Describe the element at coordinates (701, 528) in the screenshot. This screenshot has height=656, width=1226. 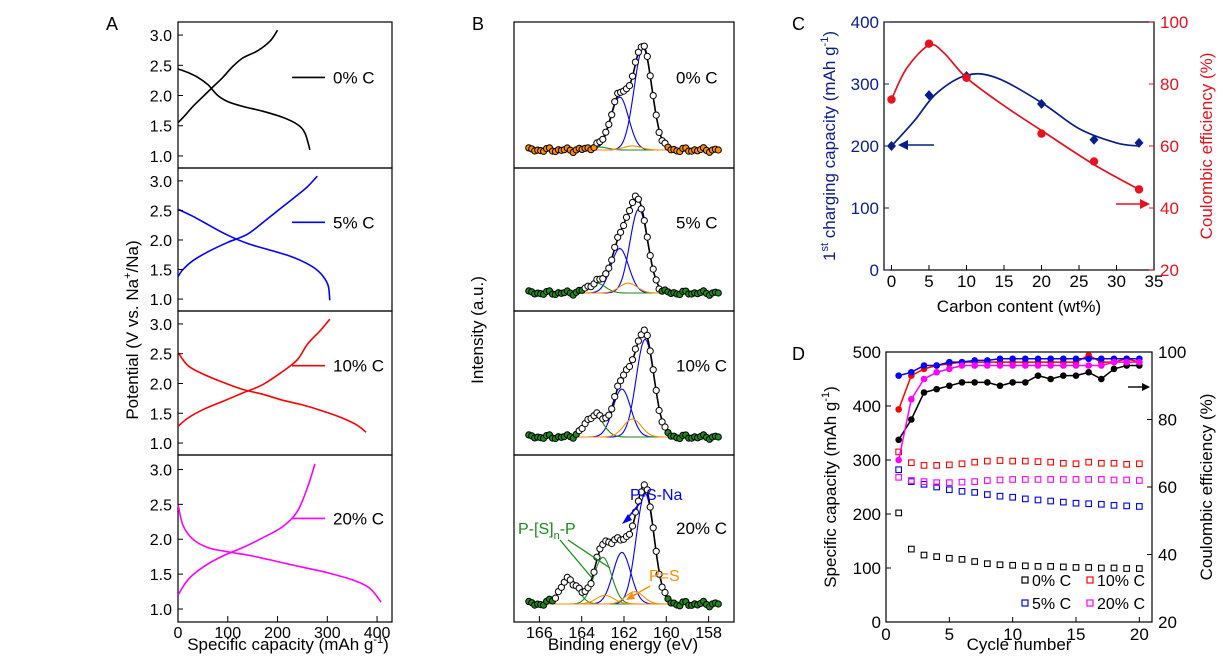
I see `subplot-label: 20% C` at that location.